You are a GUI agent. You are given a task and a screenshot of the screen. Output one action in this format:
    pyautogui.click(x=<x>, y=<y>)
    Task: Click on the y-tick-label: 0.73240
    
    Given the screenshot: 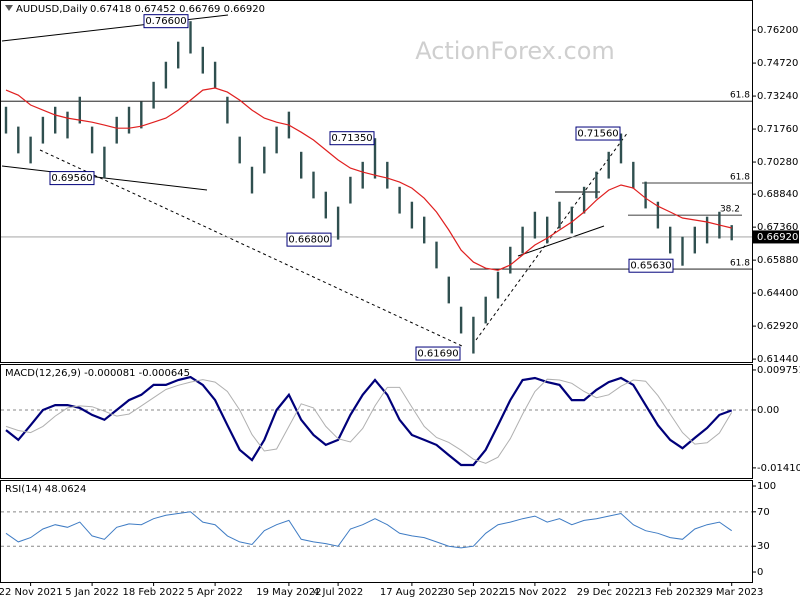 What is the action you would take?
    pyautogui.click(x=777, y=96)
    